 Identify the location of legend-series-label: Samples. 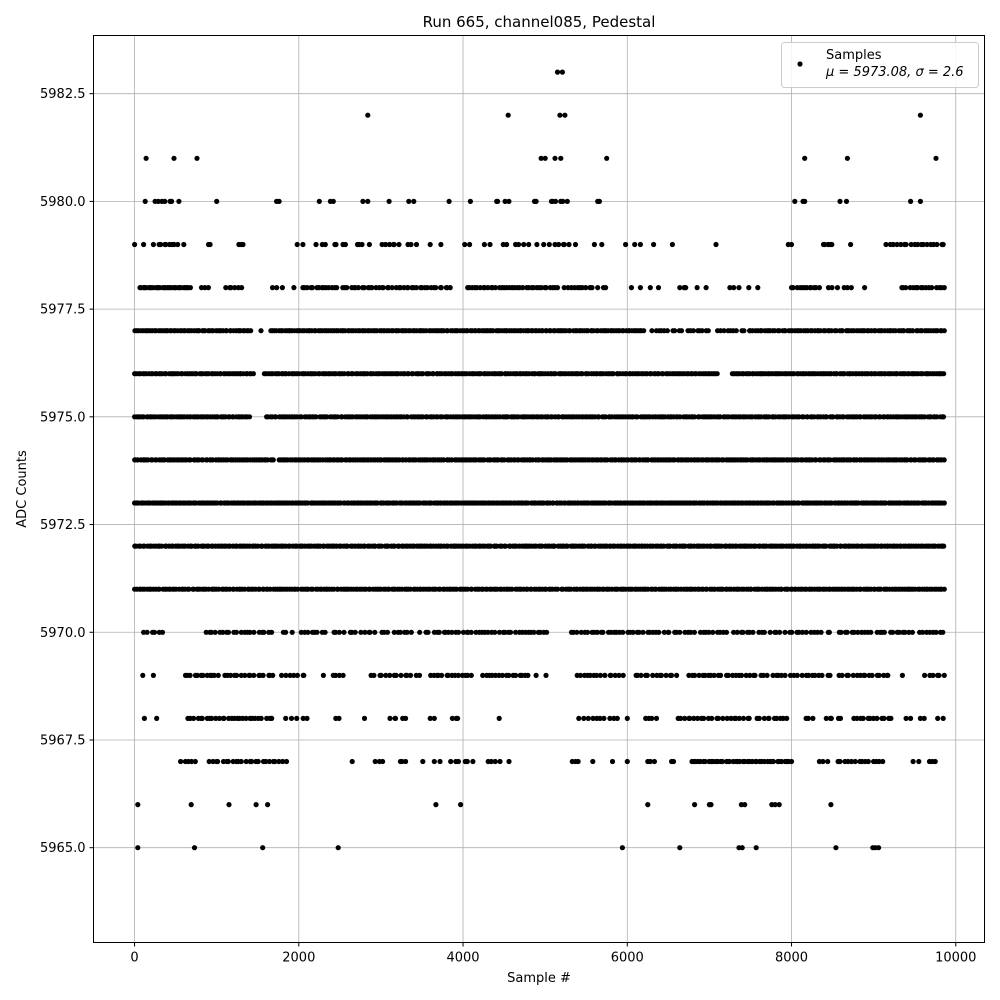
(854, 55).